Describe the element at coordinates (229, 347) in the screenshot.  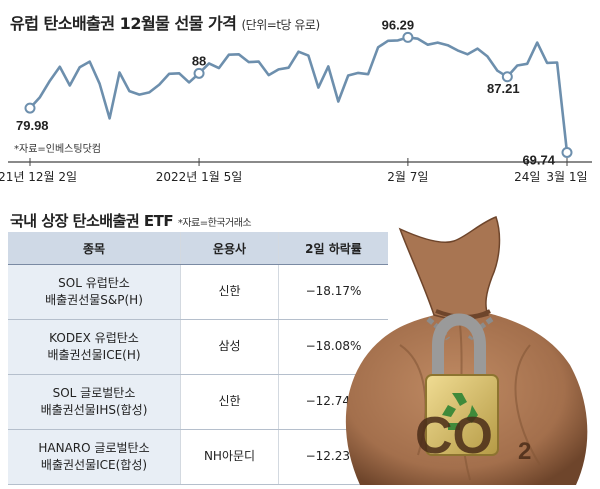
I see `company-cell: 삼성` at that location.